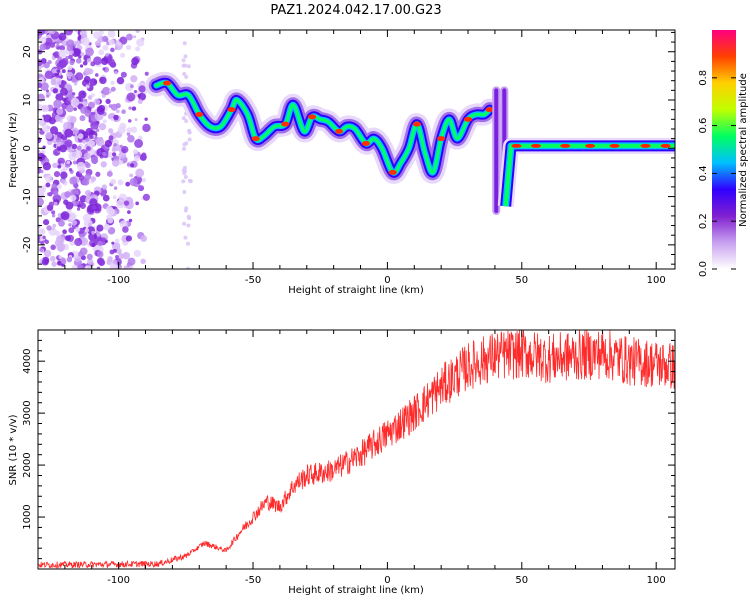 This screenshot has width=750, height=600. What do you see at coordinates (323, 128) in the screenshot?
I see `ridge-band` at bounding box center [323, 128].